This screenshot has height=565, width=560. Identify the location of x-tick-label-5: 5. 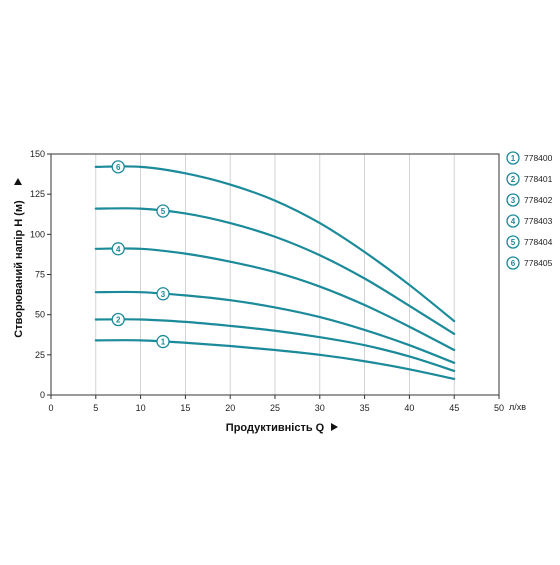
(95, 408).